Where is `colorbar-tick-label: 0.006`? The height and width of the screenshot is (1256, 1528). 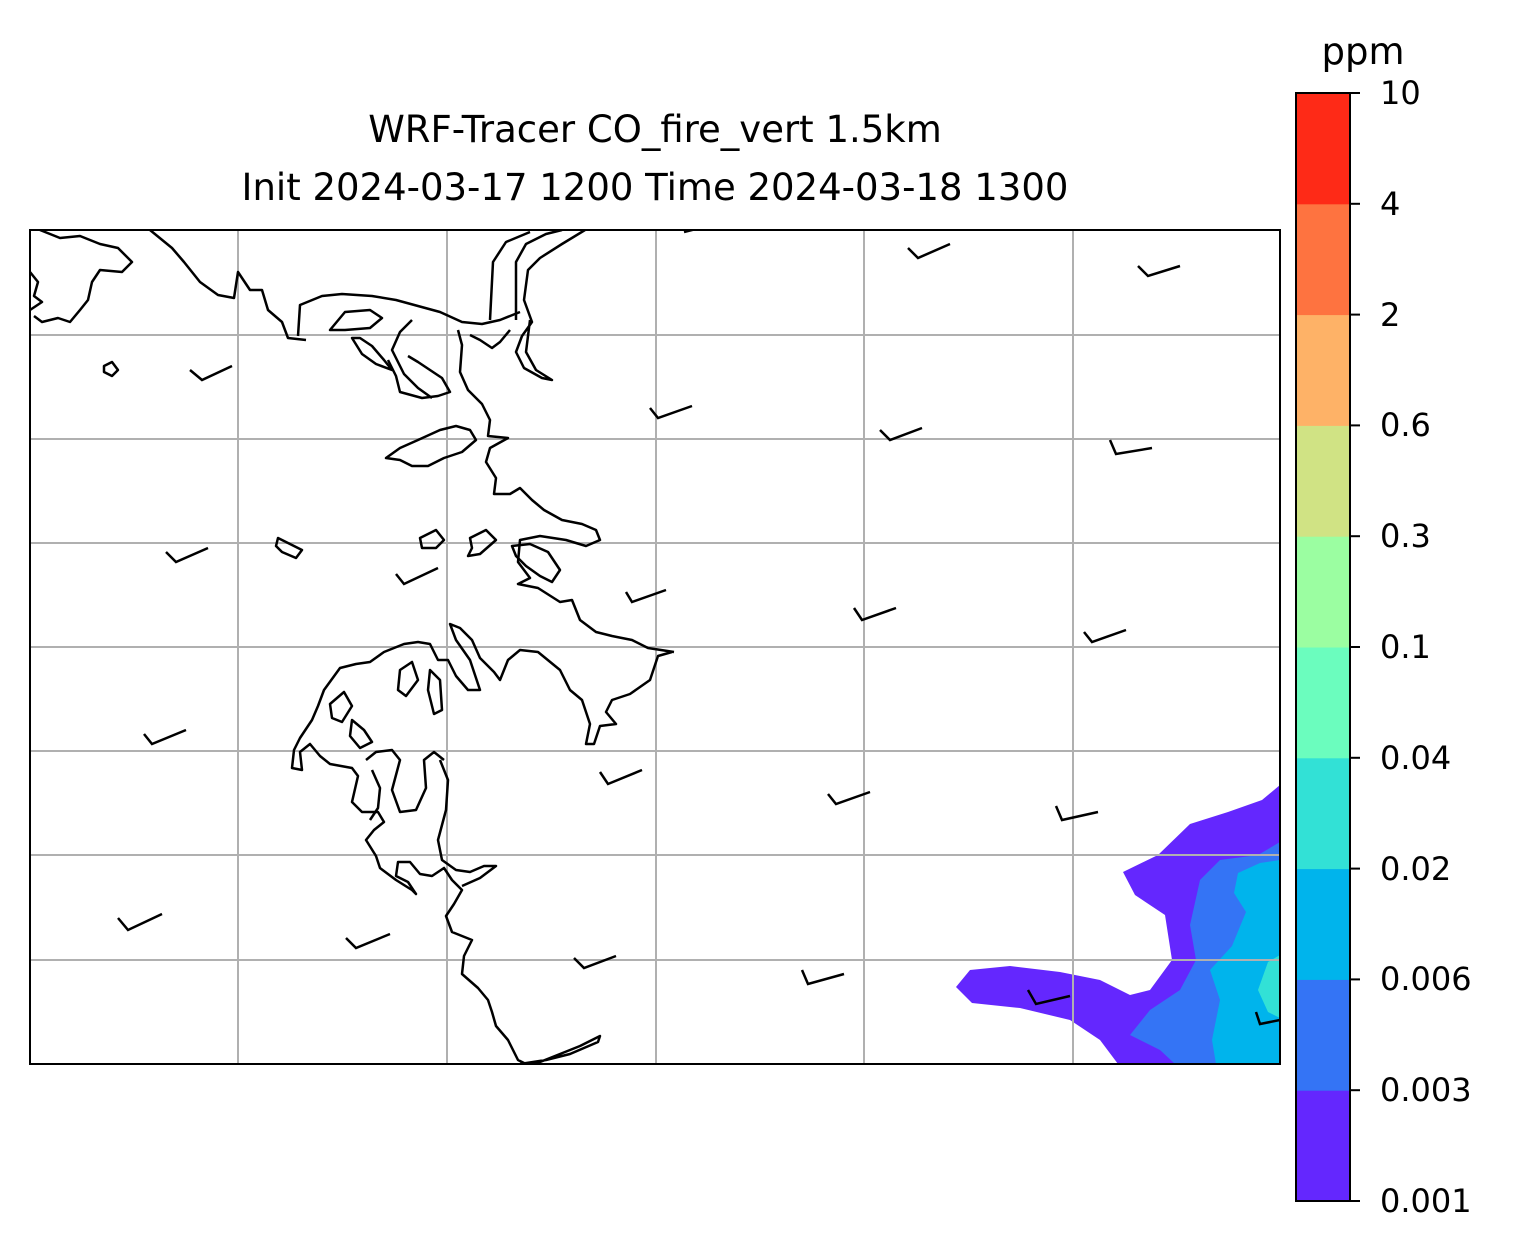
colorbar-tick-label: 0.006 is located at coordinates (1426, 979).